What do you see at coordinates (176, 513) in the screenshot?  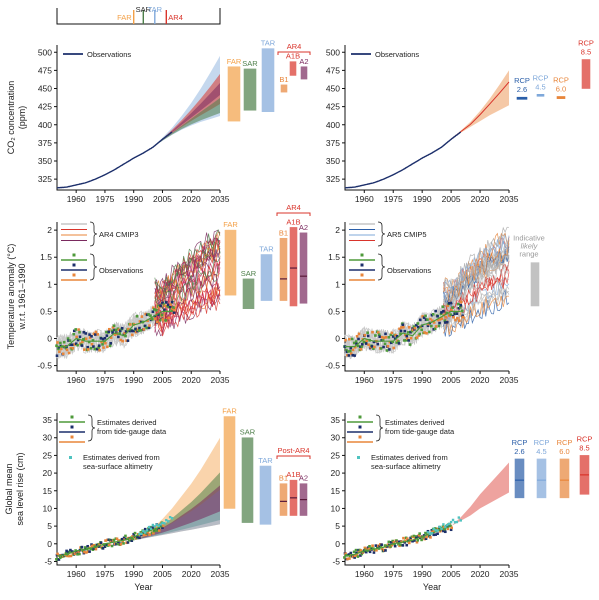 I see `projection-band` at bounding box center [176, 513].